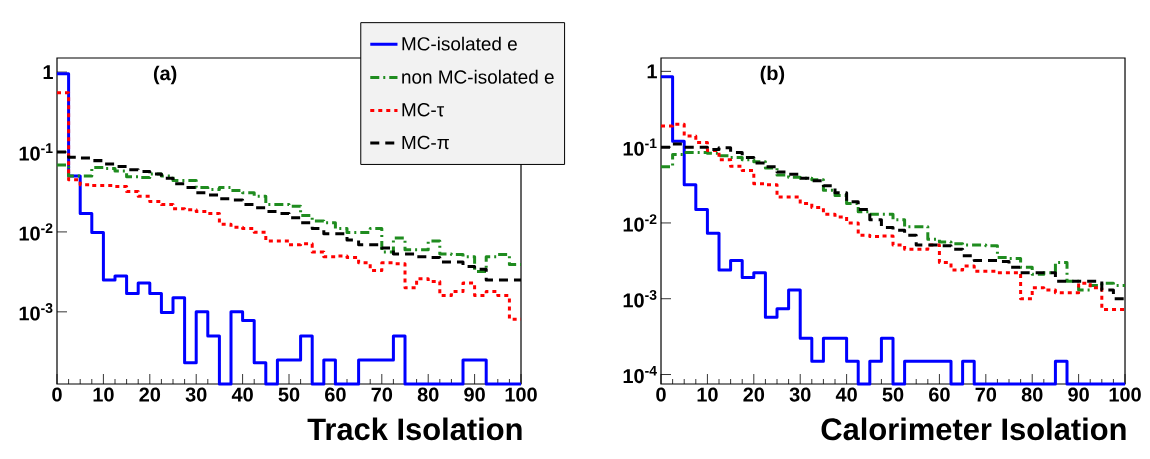 The image size is (1150, 459). I want to click on y-tick-label: 10$^{-4}$, so click(640, 374).